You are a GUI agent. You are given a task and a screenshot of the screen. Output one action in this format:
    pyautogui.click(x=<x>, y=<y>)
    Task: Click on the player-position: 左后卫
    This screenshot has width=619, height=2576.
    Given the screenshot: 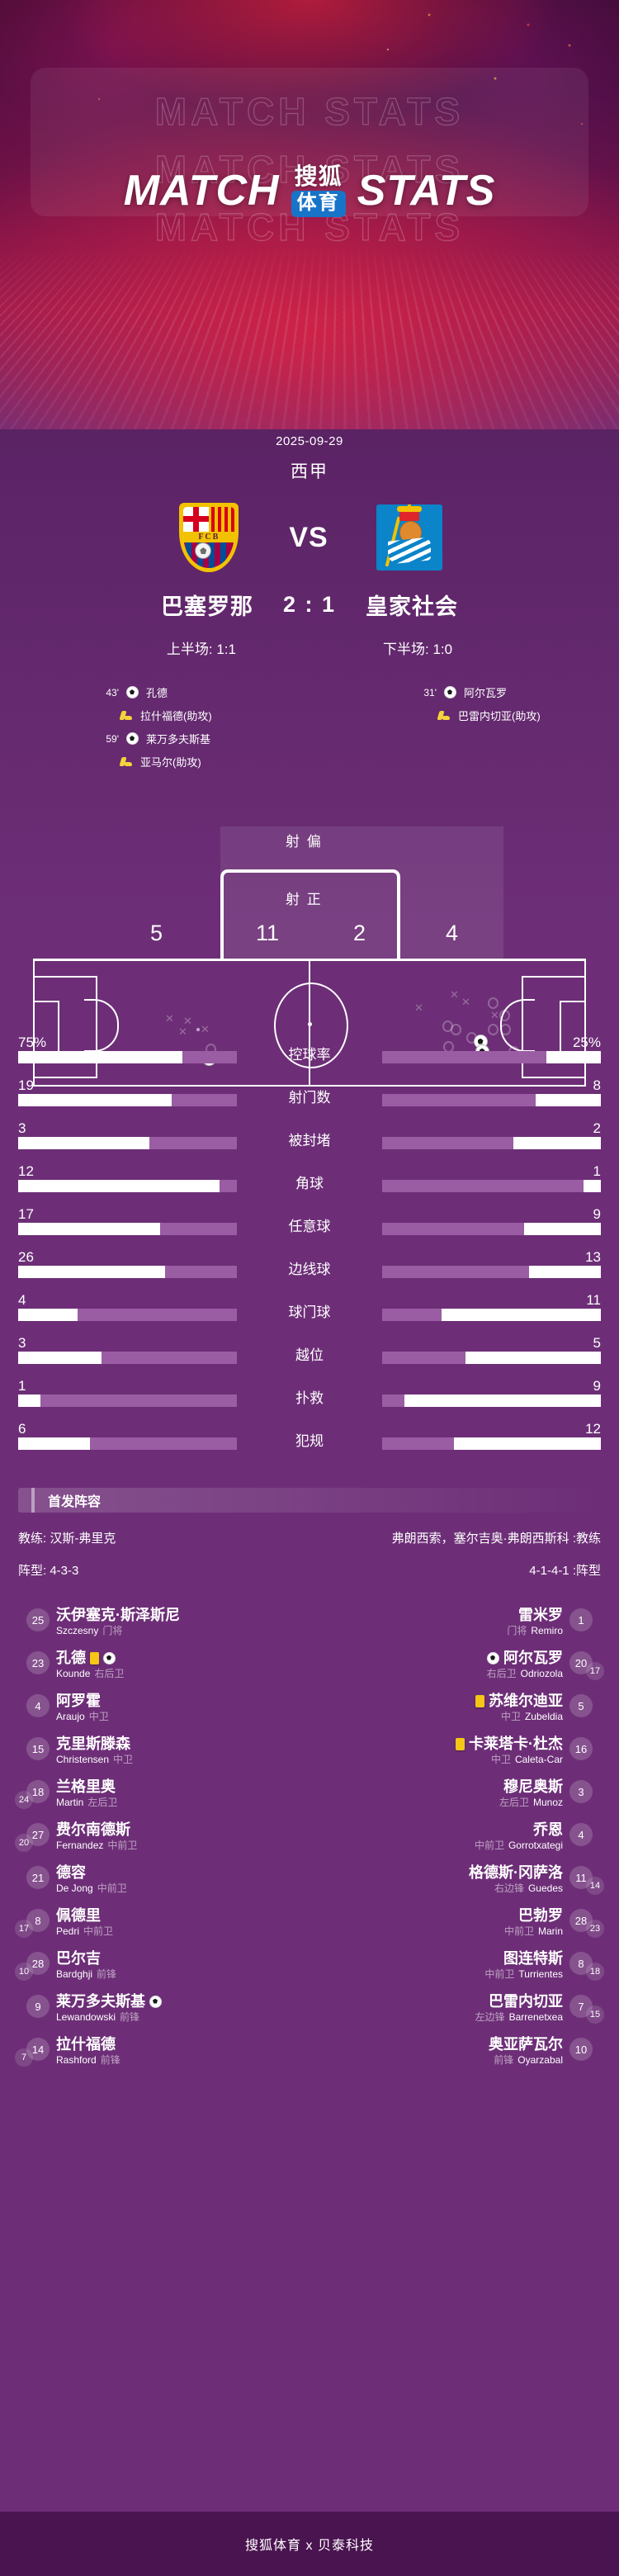 What is the action you would take?
    pyautogui.click(x=514, y=1802)
    